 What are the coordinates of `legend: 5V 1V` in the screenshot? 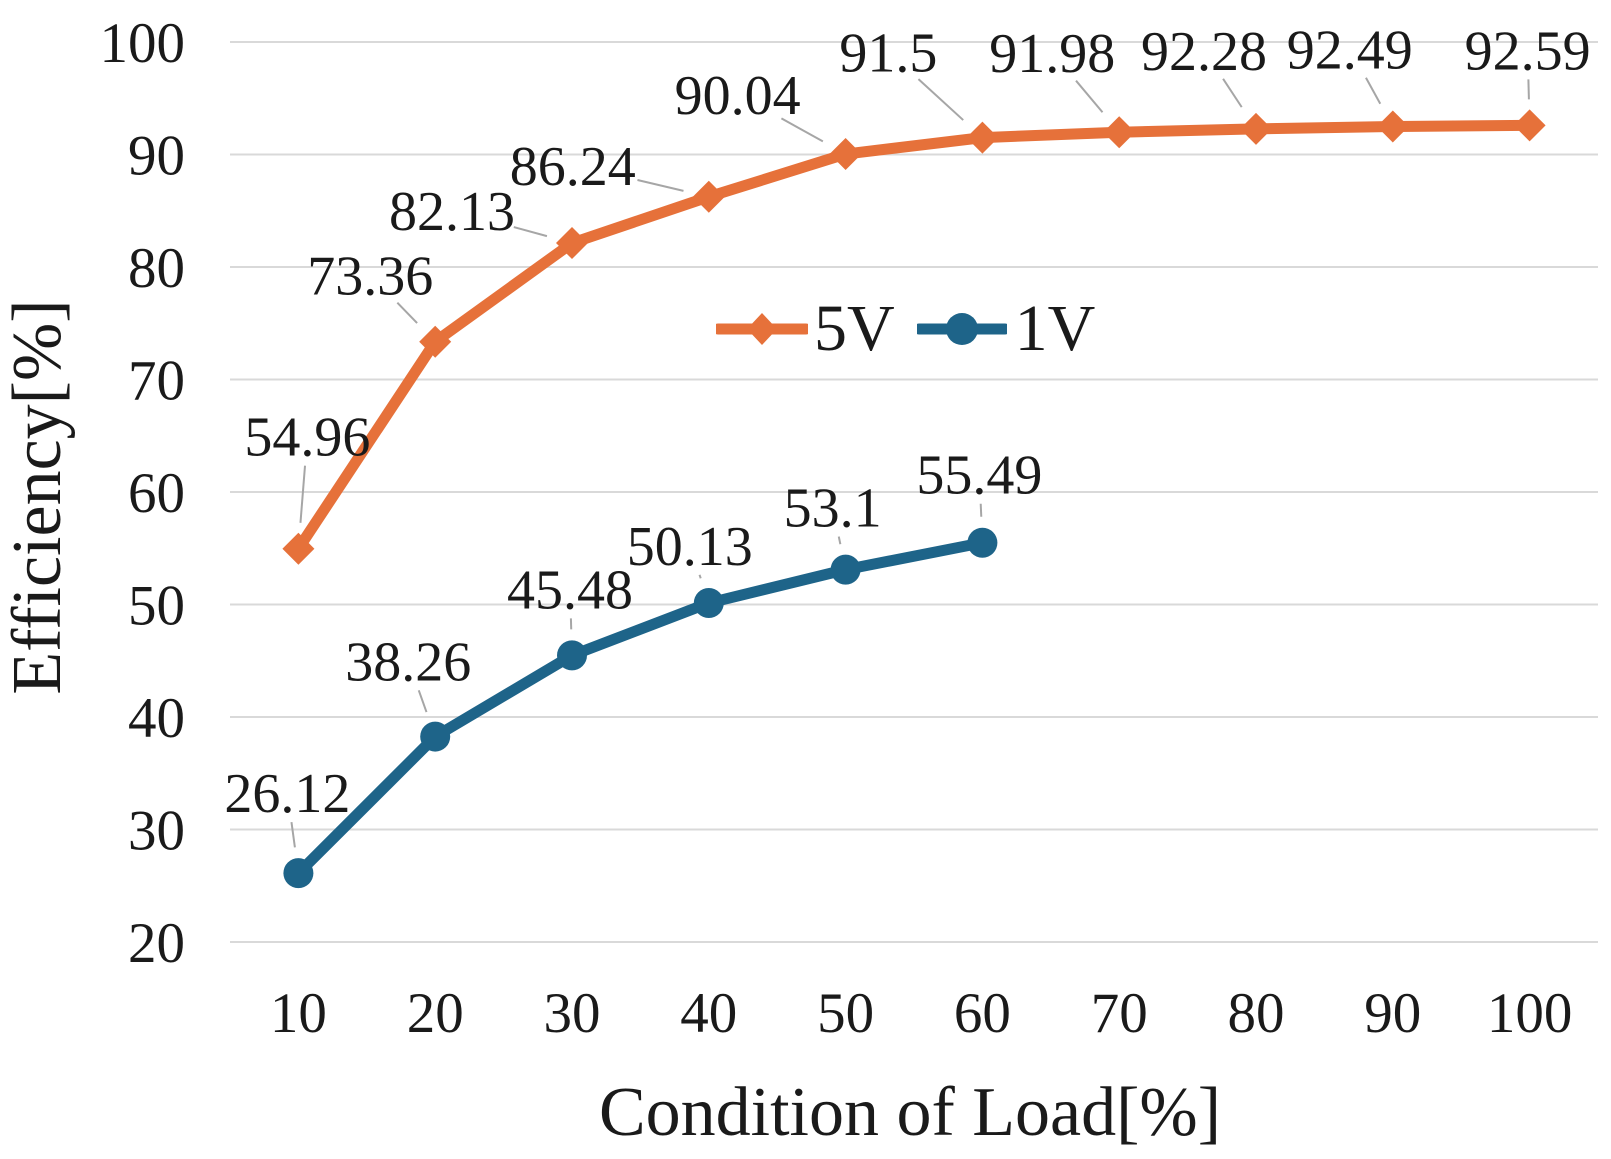 It's located at (905, 329).